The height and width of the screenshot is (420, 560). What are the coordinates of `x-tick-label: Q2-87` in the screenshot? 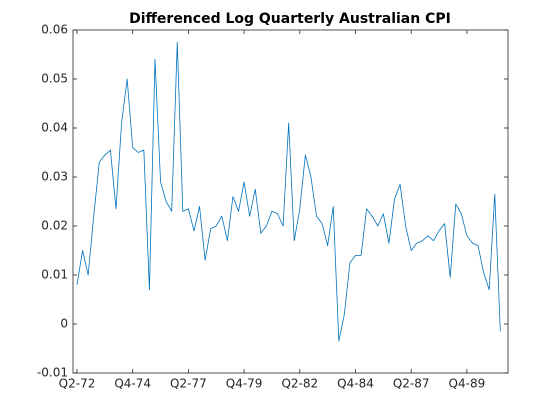 It's located at (411, 384).